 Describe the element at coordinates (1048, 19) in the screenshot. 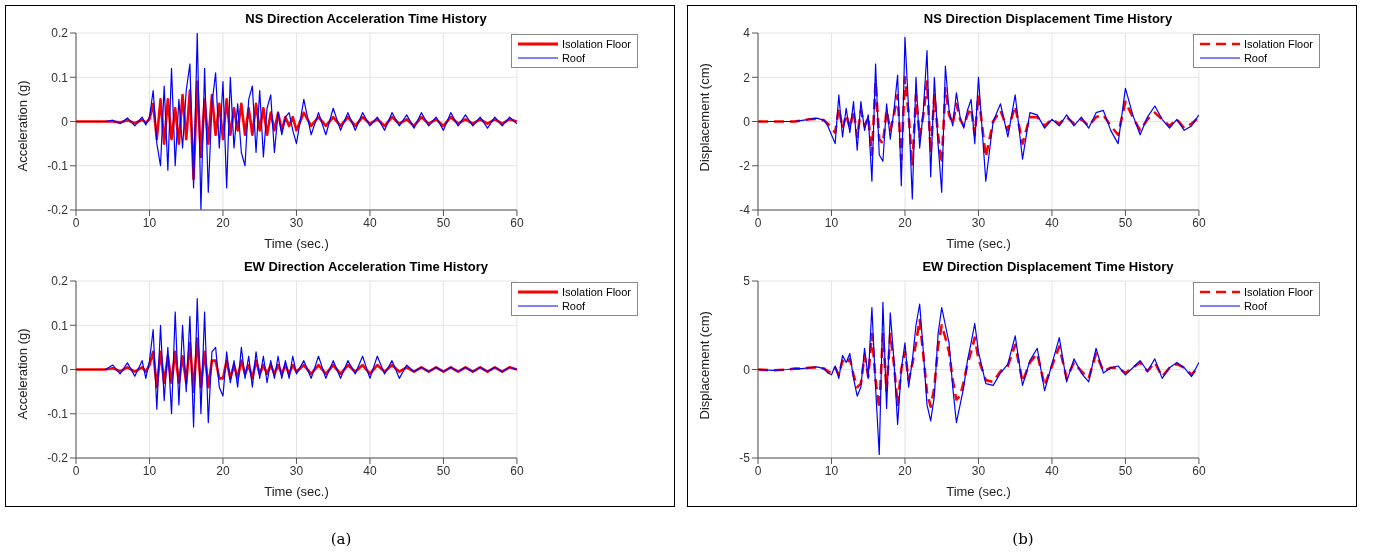

I see `chart-title: NS Direction Displacement Time History` at that location.